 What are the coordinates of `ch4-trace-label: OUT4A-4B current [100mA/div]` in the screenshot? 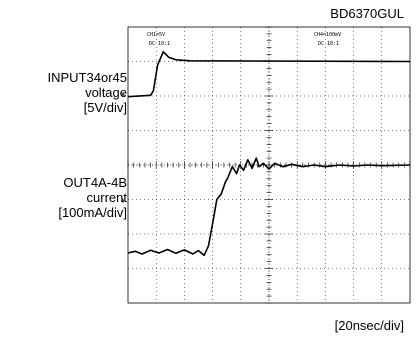 It's located at (92, 197).